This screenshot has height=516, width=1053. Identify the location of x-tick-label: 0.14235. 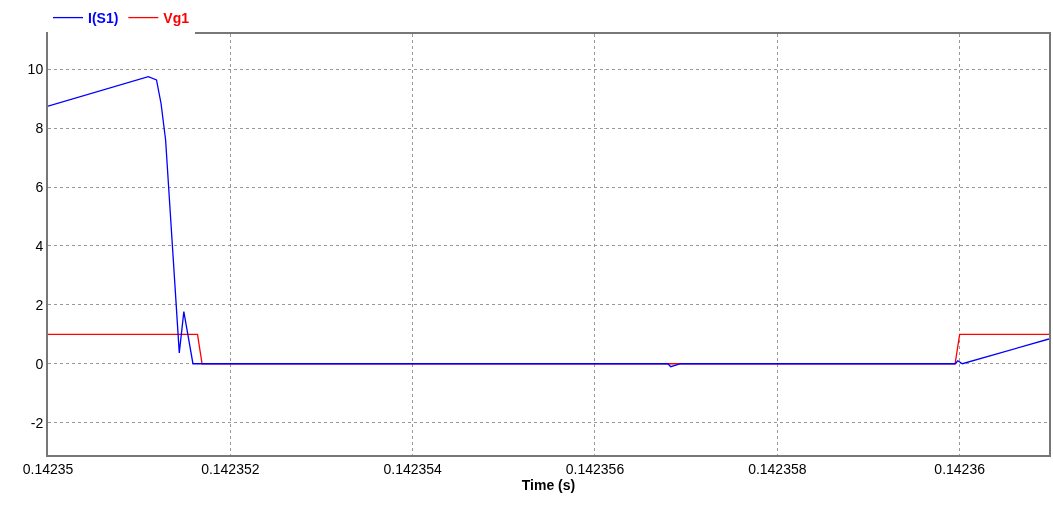
(48, 468).